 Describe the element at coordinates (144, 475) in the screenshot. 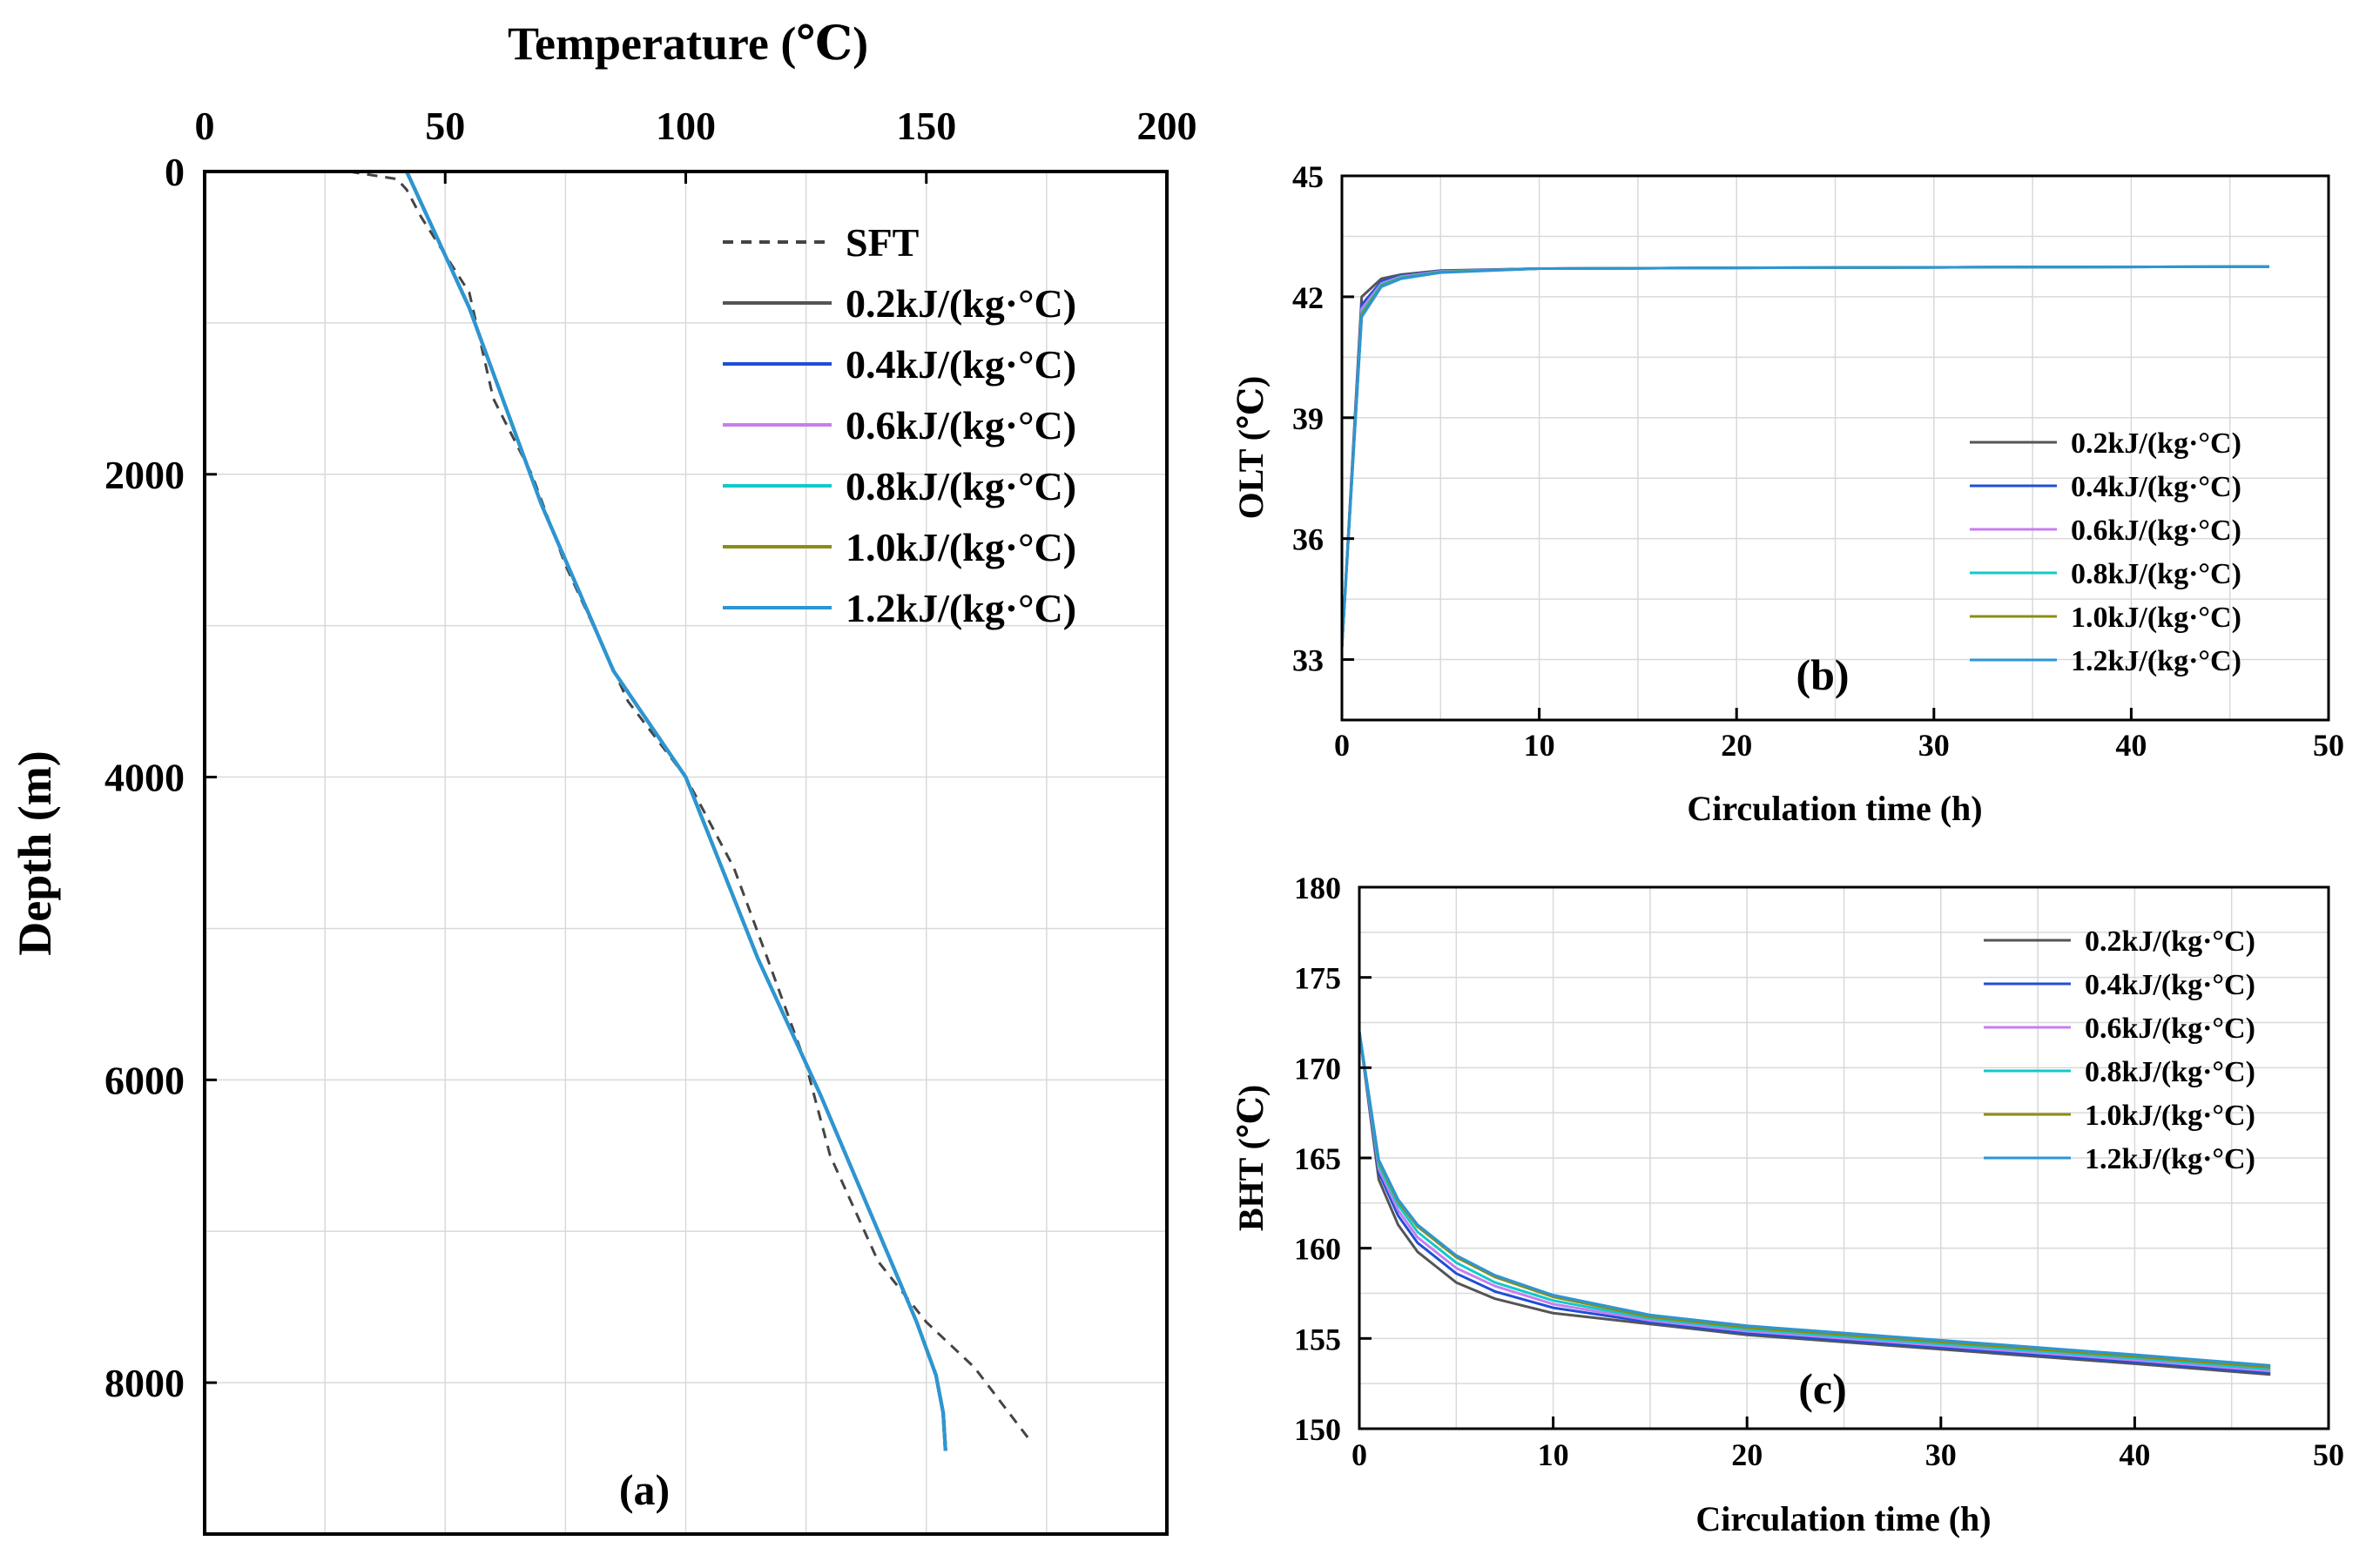

I see `y-tick-label: 2000` at that location.